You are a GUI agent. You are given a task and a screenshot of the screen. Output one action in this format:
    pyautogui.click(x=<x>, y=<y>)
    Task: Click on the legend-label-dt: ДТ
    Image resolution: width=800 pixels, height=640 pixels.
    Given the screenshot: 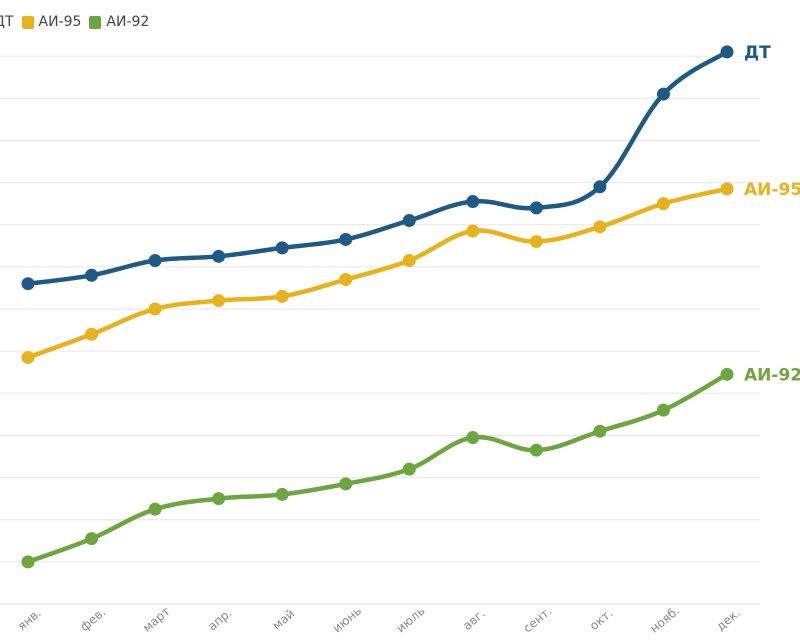 What is the action you would take?
    pyautogui.click(x=7, y=22)
    